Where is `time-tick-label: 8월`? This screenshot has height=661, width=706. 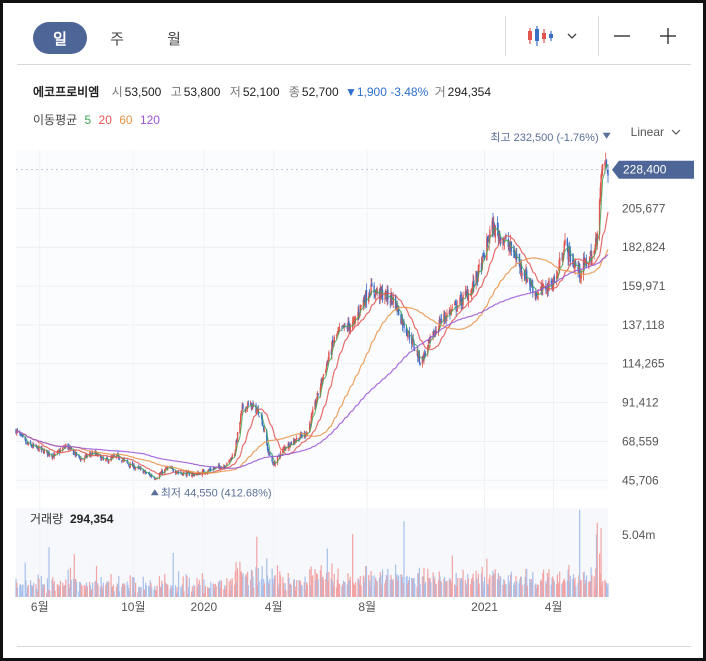
time-tick-label: 8월 is located at coordinates (367, 607).